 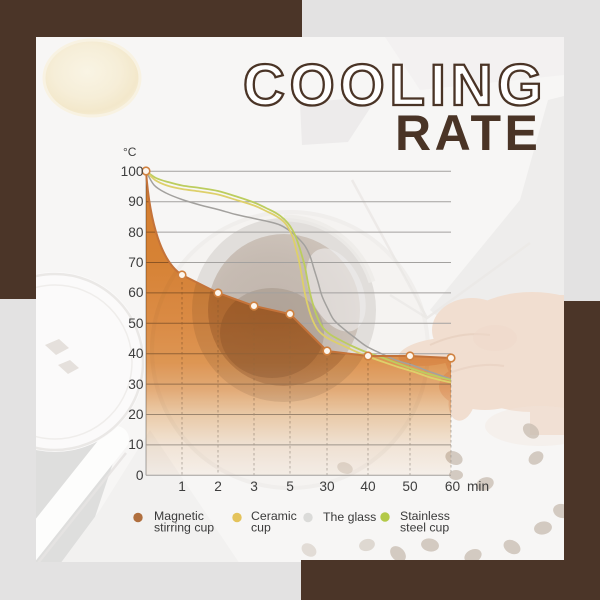 I want to click on svg-text: Stainless, so click(x=425, y=516).